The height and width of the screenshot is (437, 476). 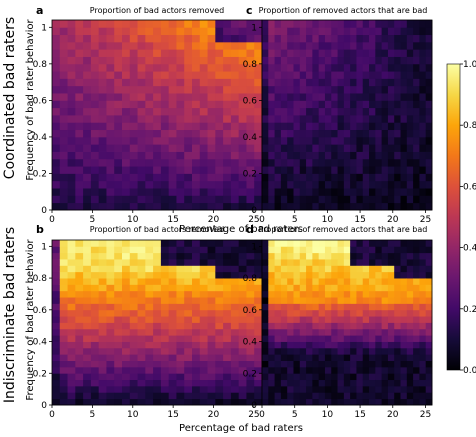 What do you see at coordinates (10, 98) in the screenshot?
I see `row-label-coordinated: Coordinated bad raters` at bounding box center [10, 98].